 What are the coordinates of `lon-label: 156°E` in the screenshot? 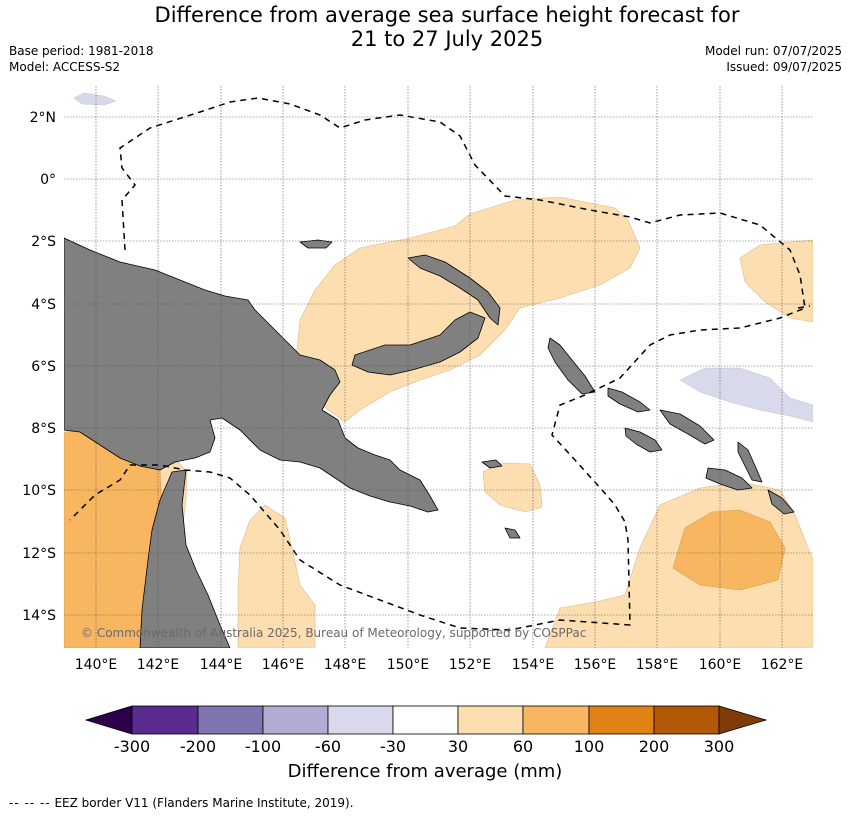 It's located at (595, 665).